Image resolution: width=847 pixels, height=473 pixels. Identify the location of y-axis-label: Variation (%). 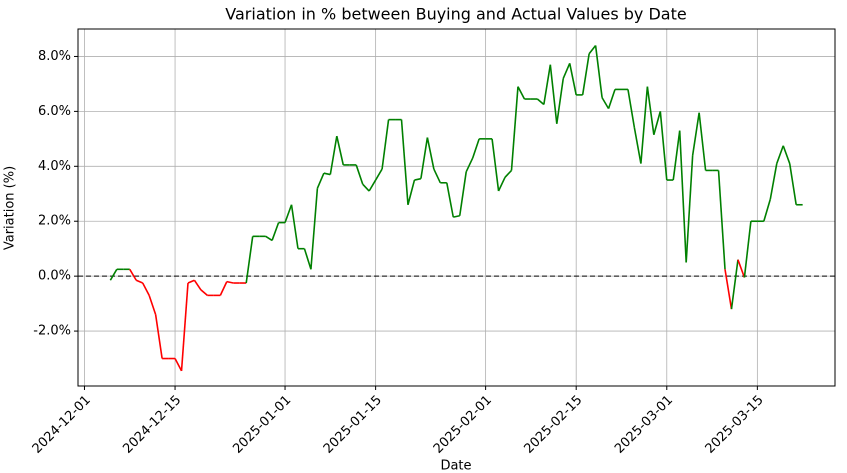
(10, 208).